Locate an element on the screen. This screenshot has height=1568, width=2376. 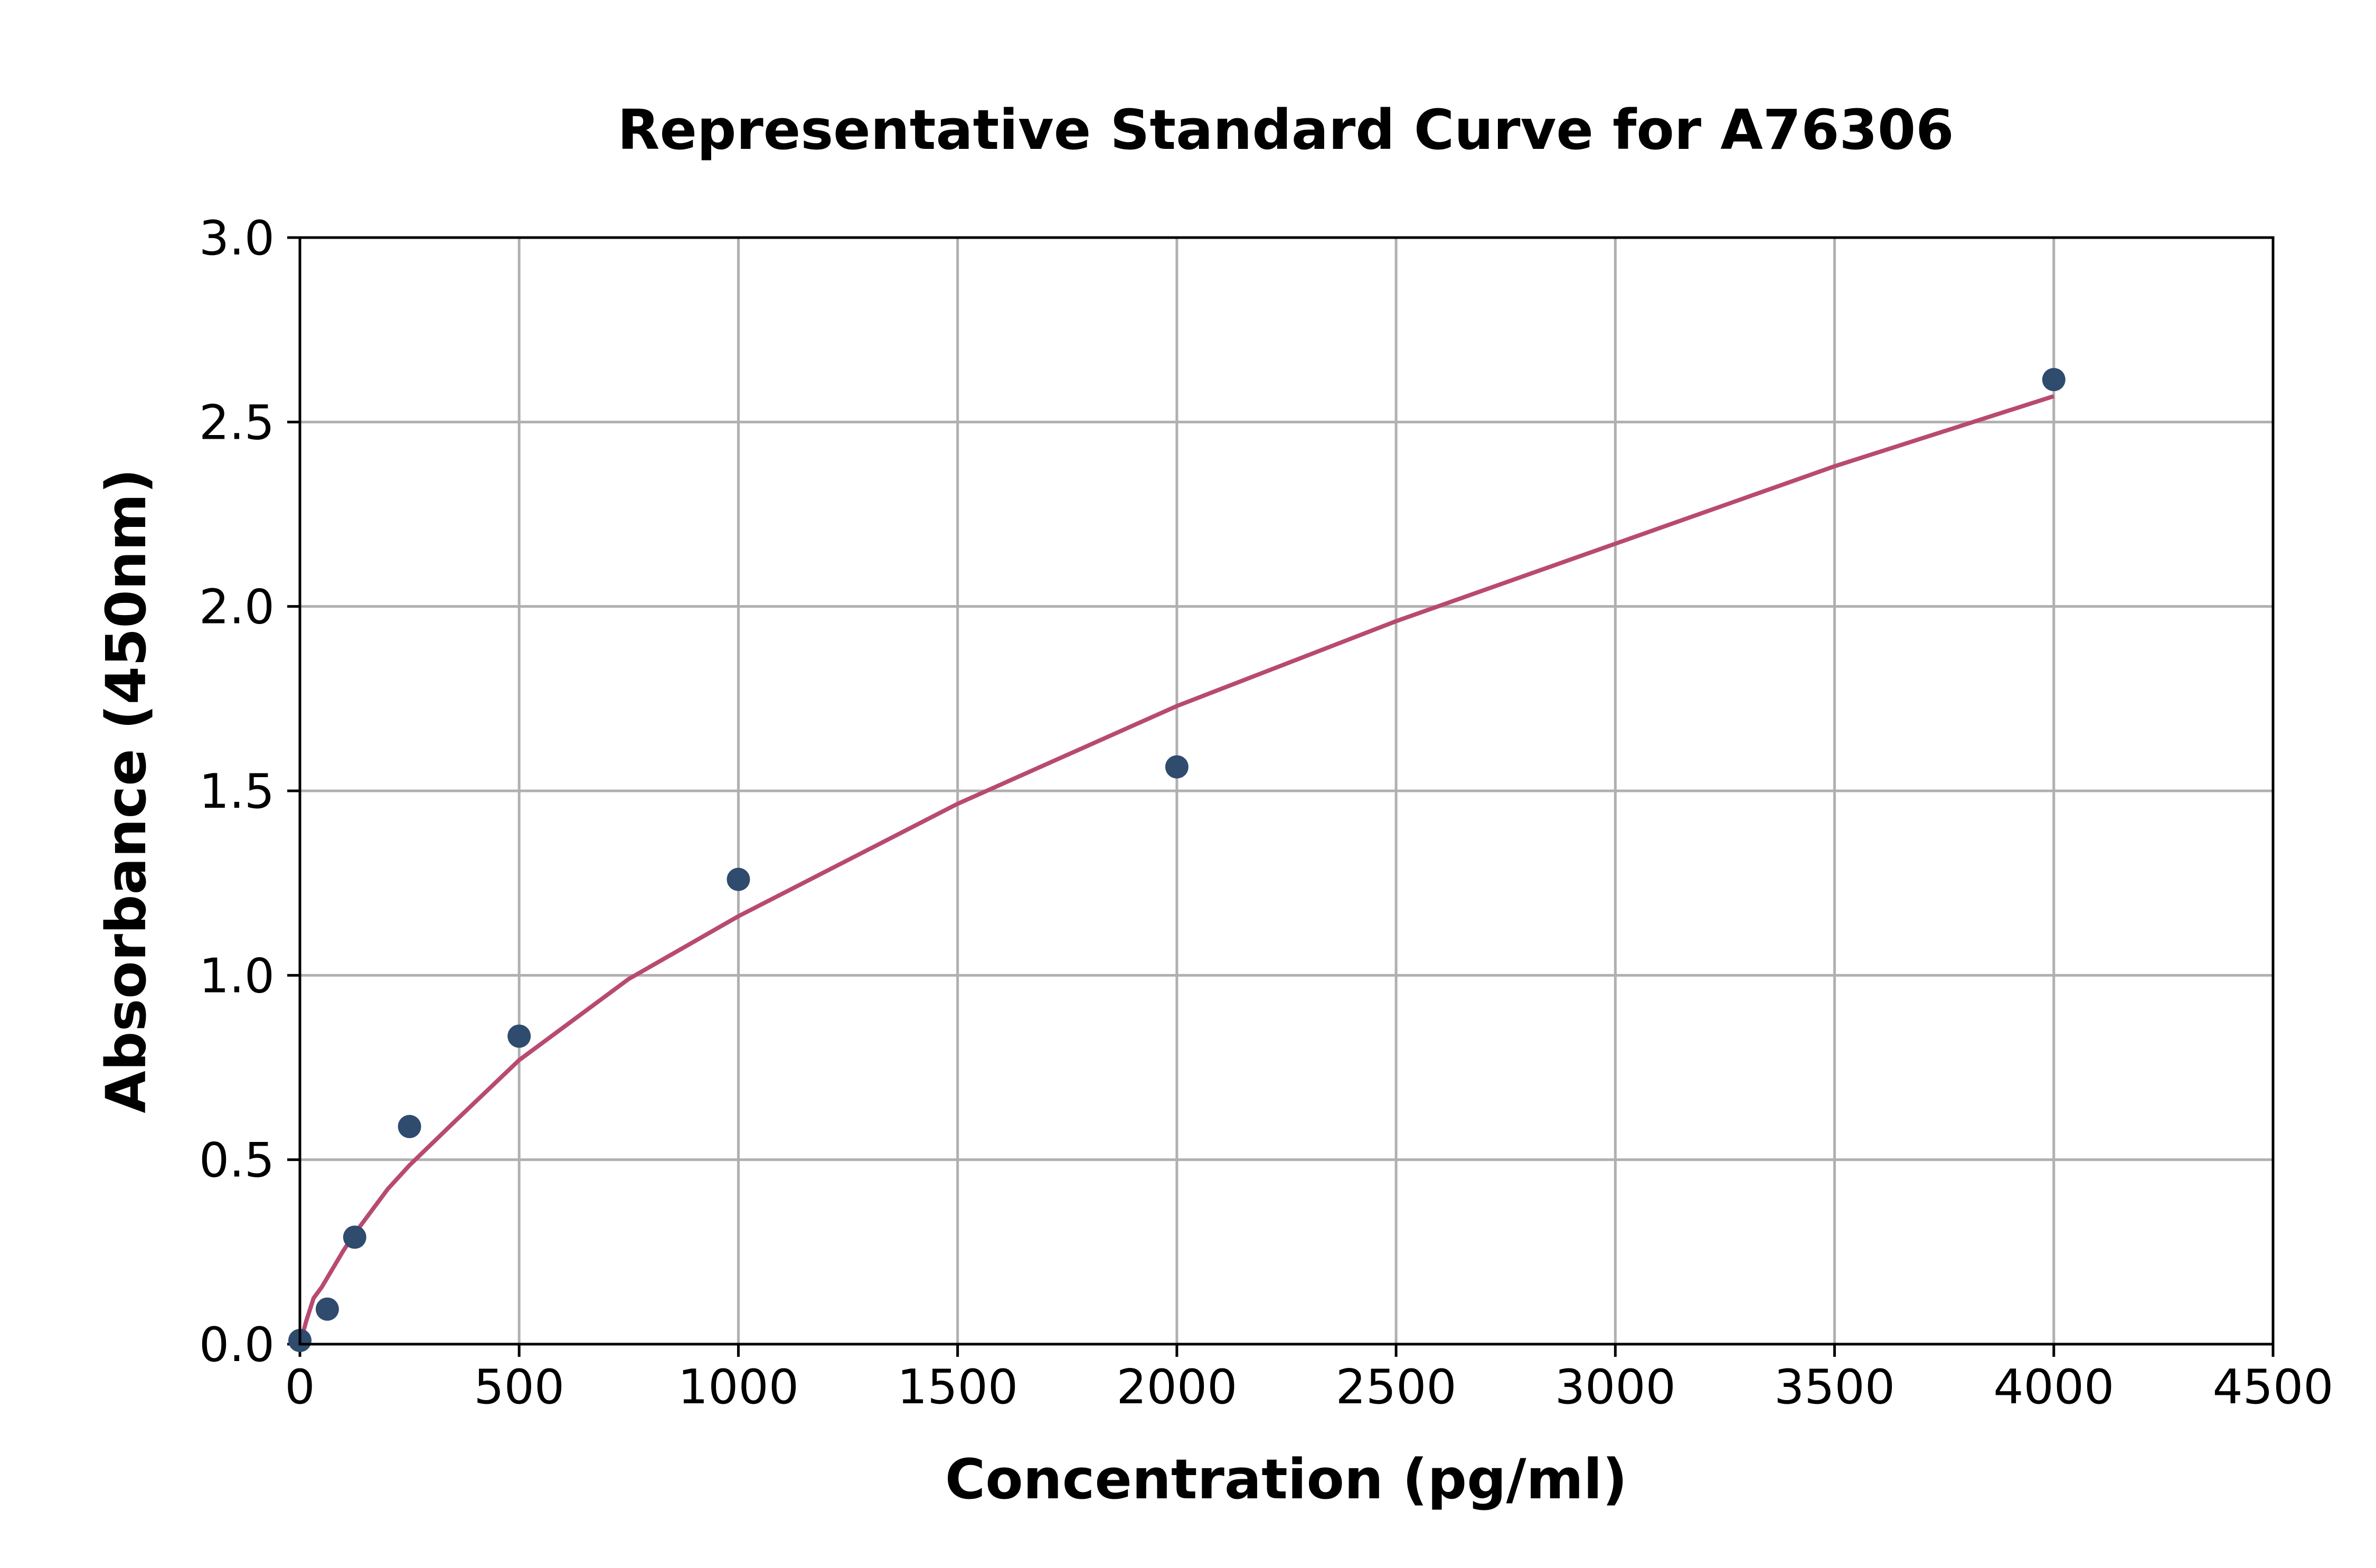
chart-title: Representative Standard Curve for A76306 is located at coordinates (1285, 130).